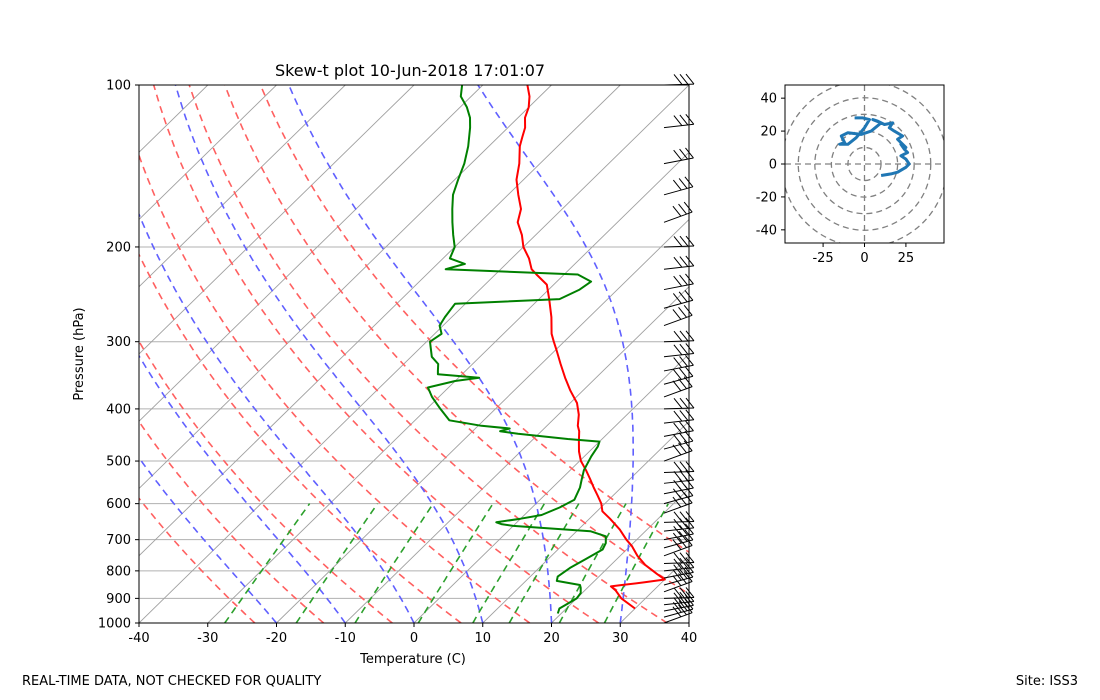  What do you see at coordinates (208, 153) in the screenshot?
I see `isotherm--100` at bounding box center [208, 153].